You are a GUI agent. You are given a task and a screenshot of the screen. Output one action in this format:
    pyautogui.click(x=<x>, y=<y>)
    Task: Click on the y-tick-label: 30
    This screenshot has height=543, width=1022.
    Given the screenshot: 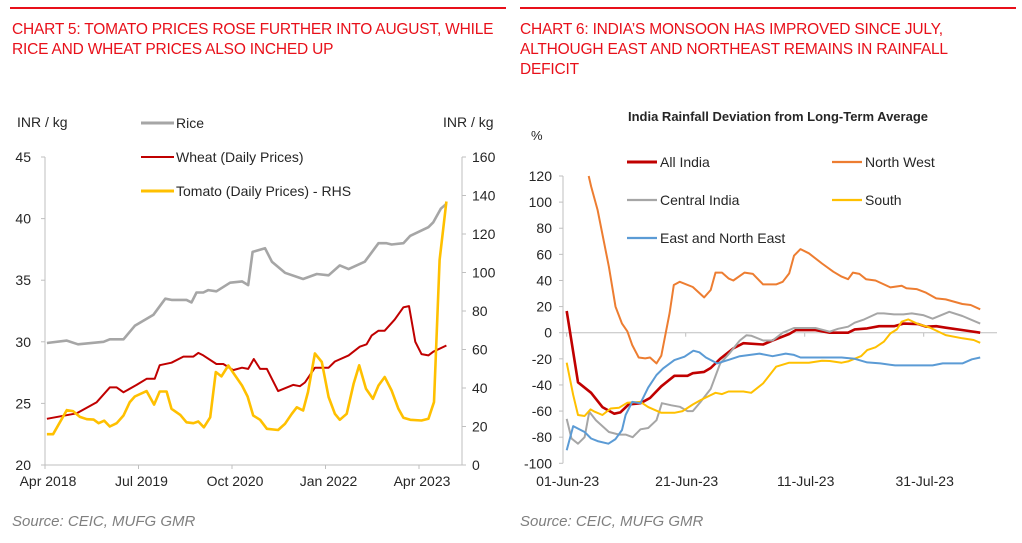 What is the action you would take?
    pyautogui.click(x=23, y=342)
    